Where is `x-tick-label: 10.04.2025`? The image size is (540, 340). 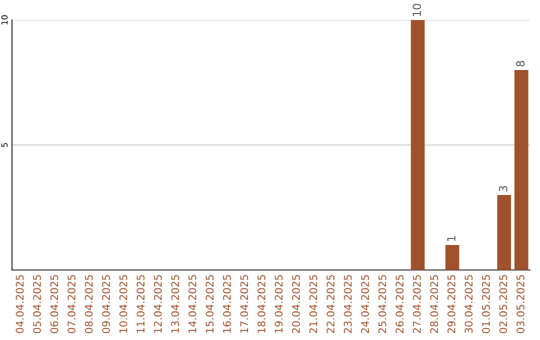
x-tick-label: 10.04.2025 is located at coordinates (123, 304).